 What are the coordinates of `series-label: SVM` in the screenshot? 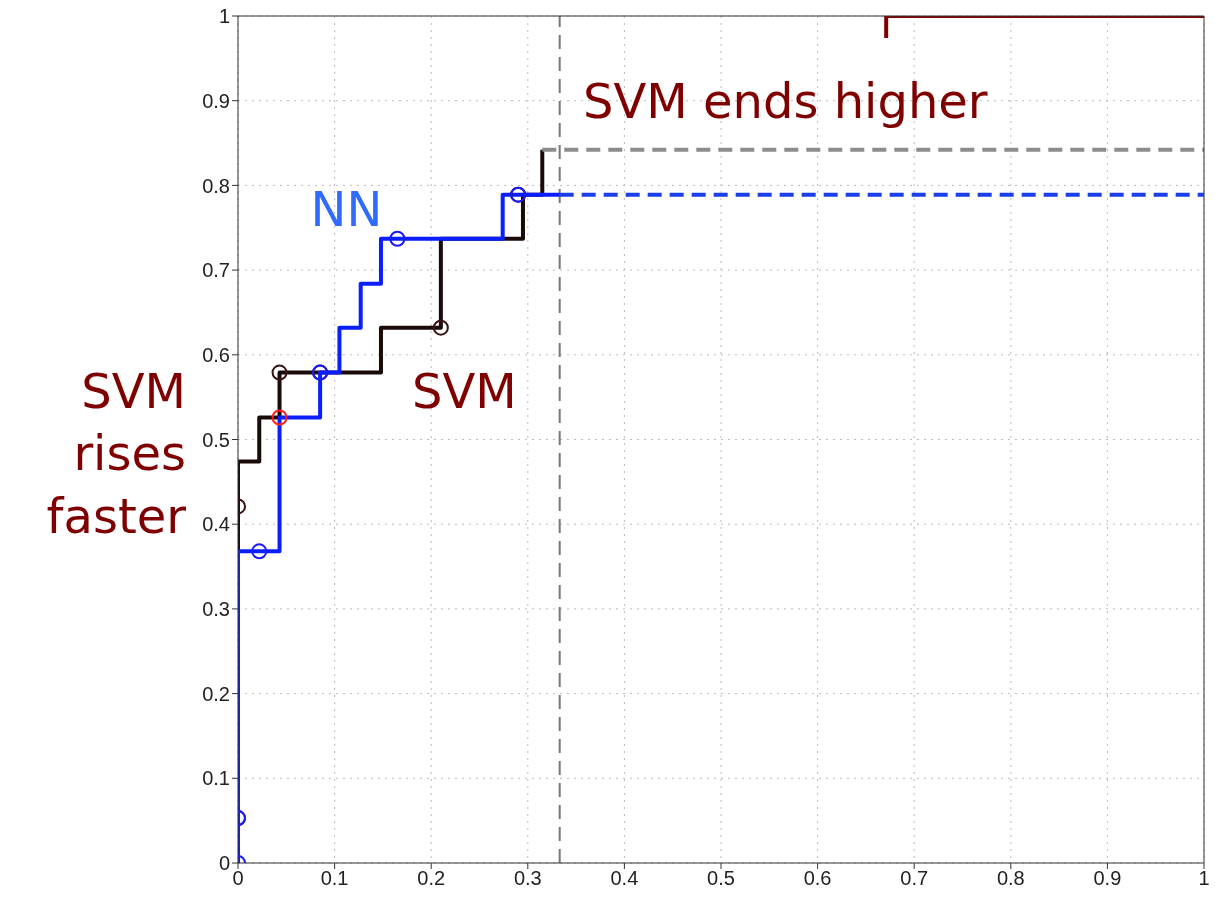 It's located at (464, 390).